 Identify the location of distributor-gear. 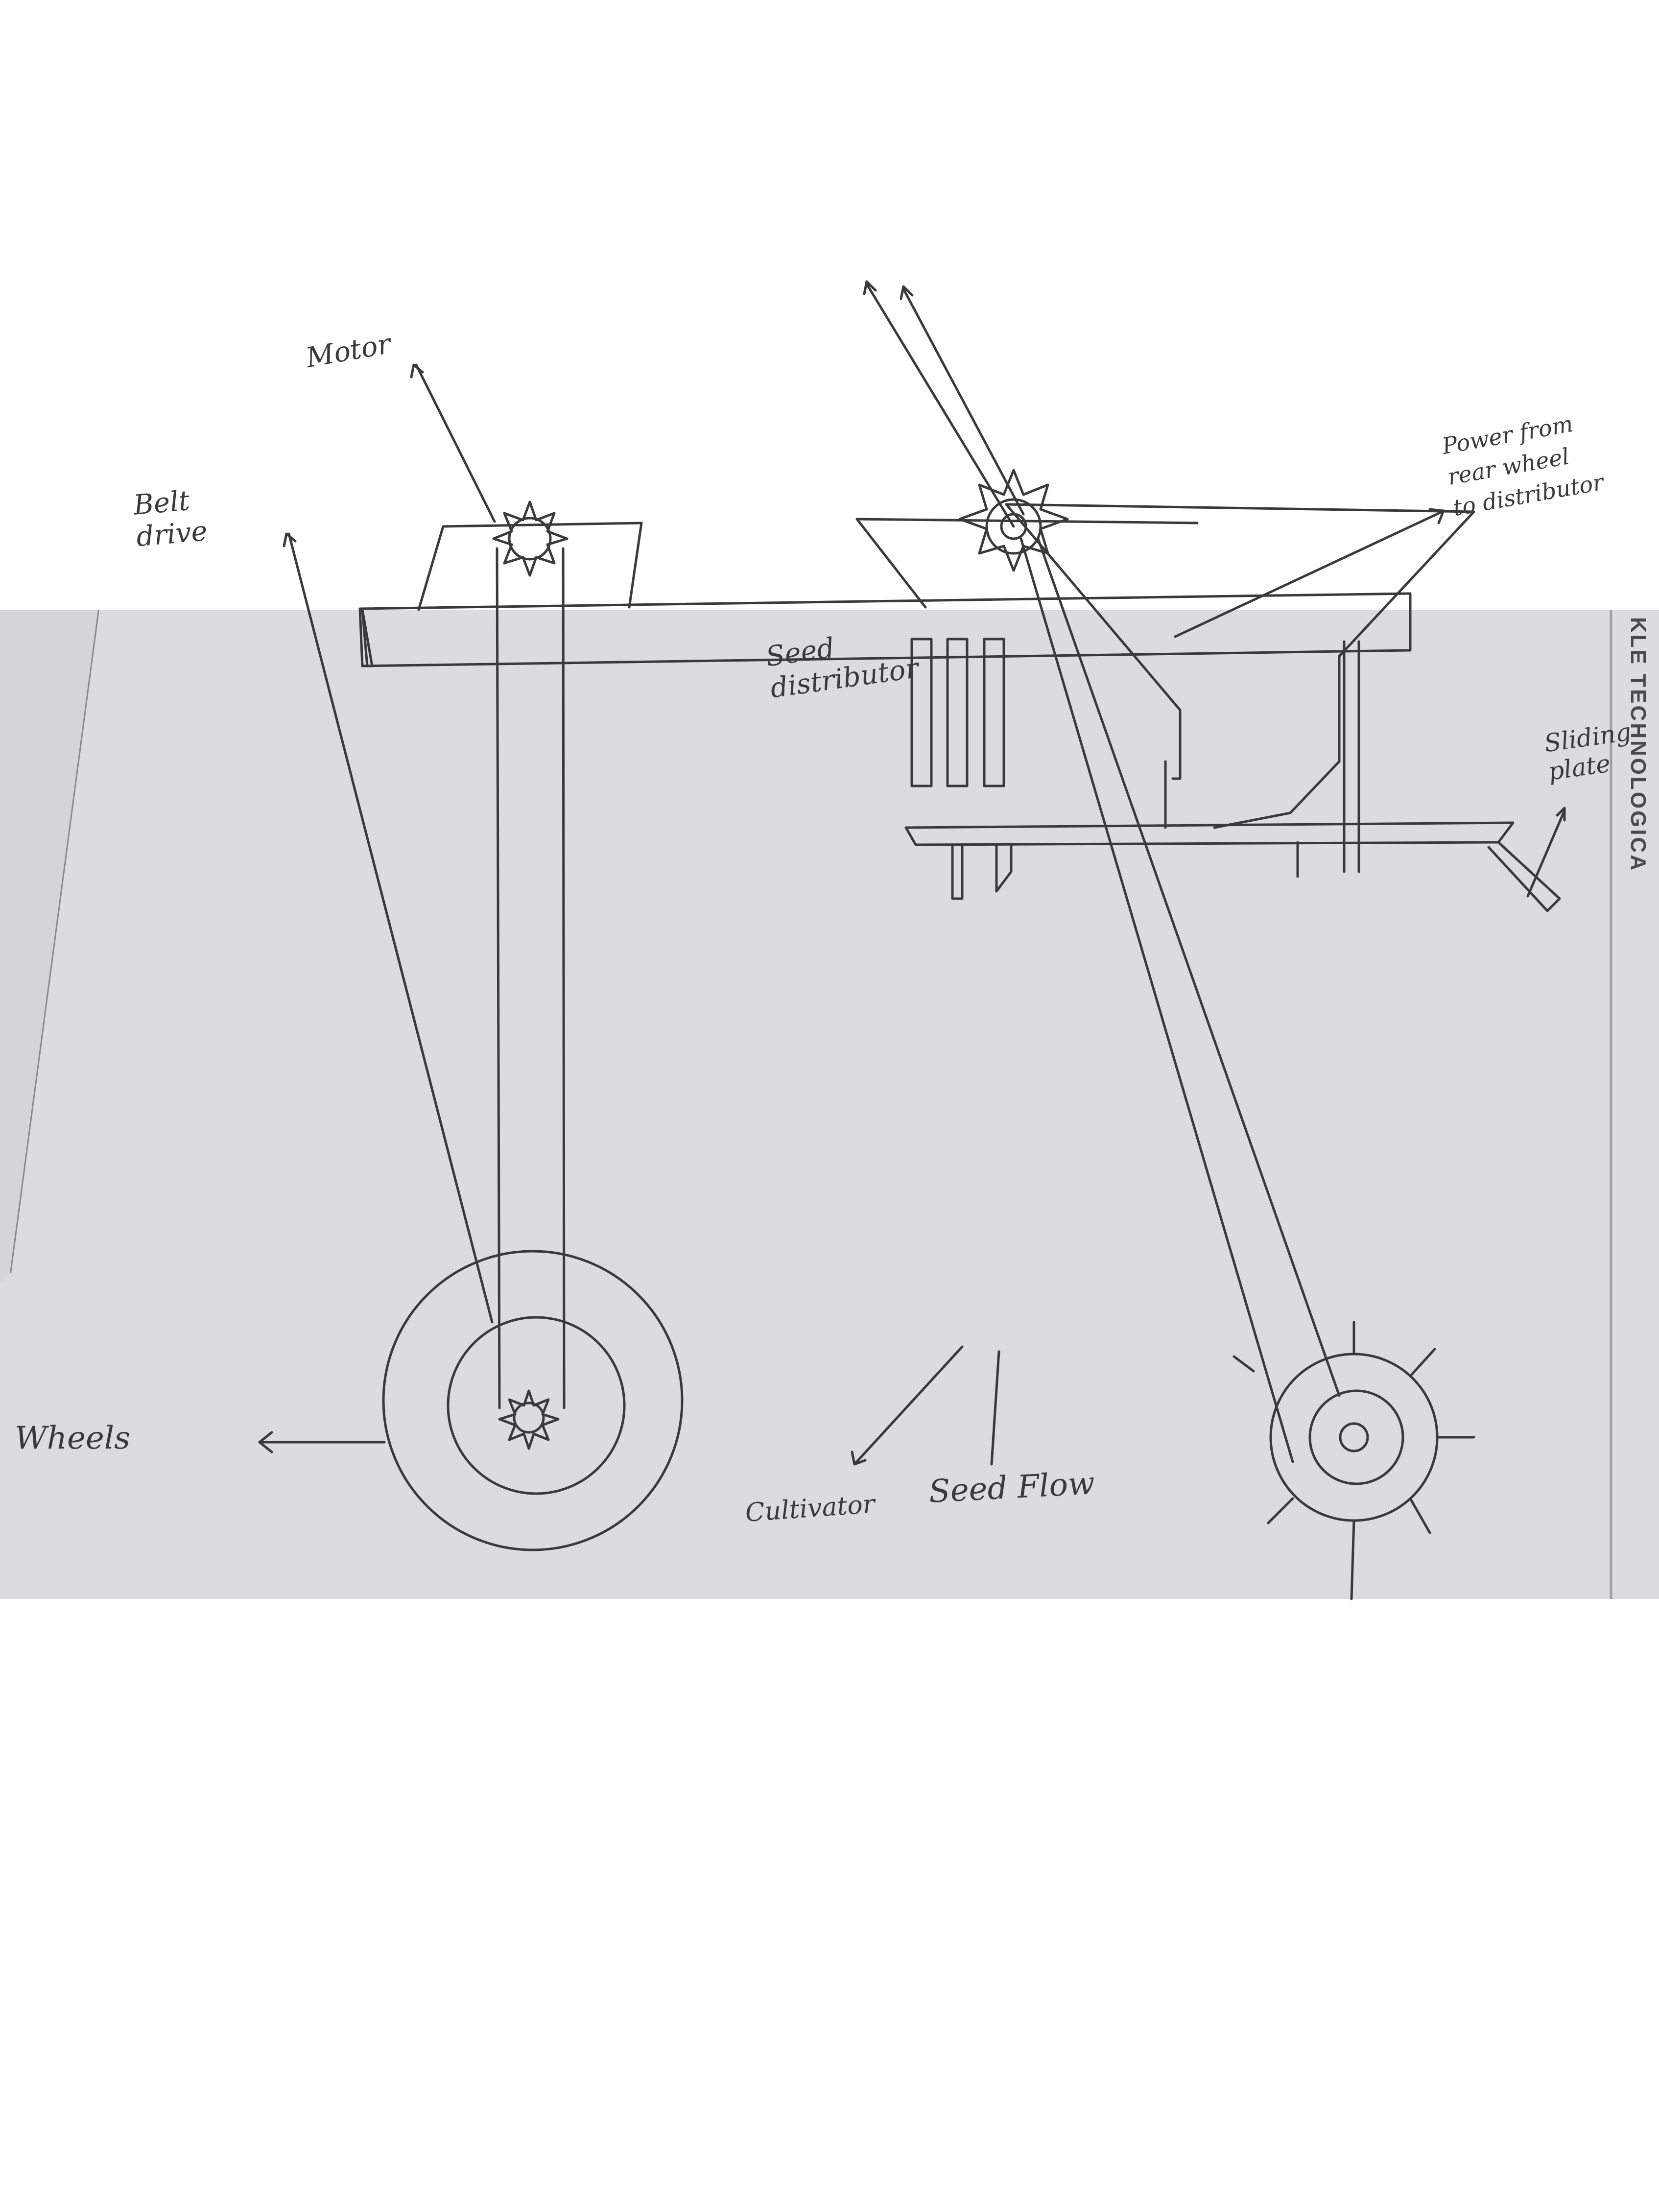
(1013, 520).